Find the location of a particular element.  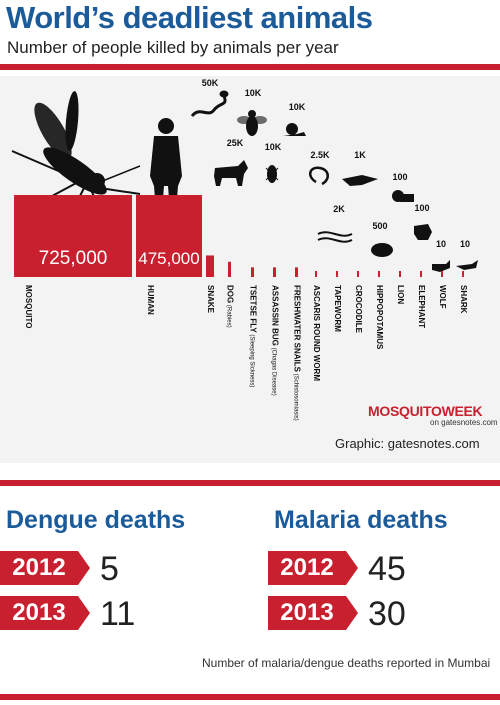

malaria-title: Malaria deaths is located at coordinates (361, 520).